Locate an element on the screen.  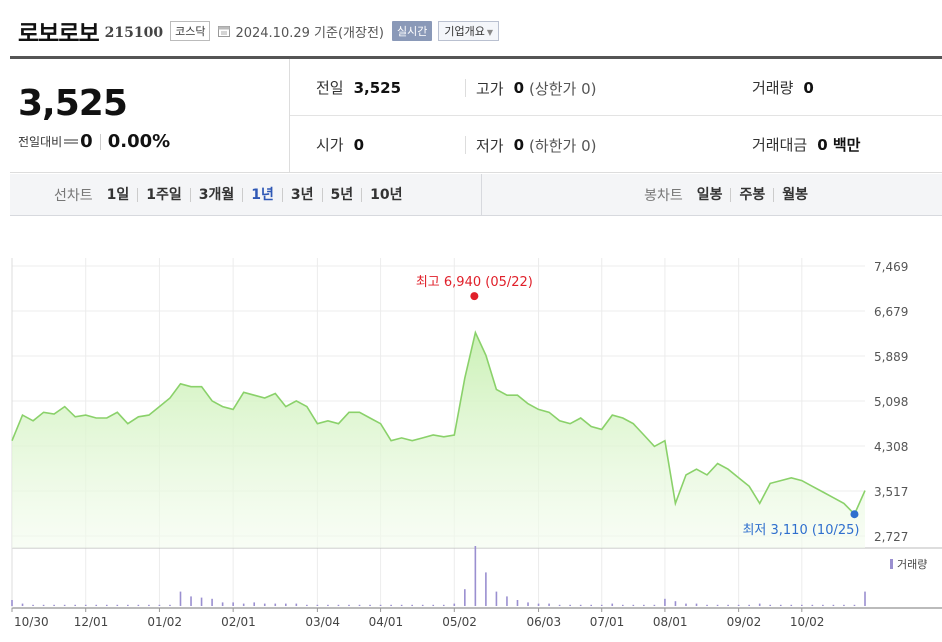
open-value: 0 is located at coordinates (359, 144).